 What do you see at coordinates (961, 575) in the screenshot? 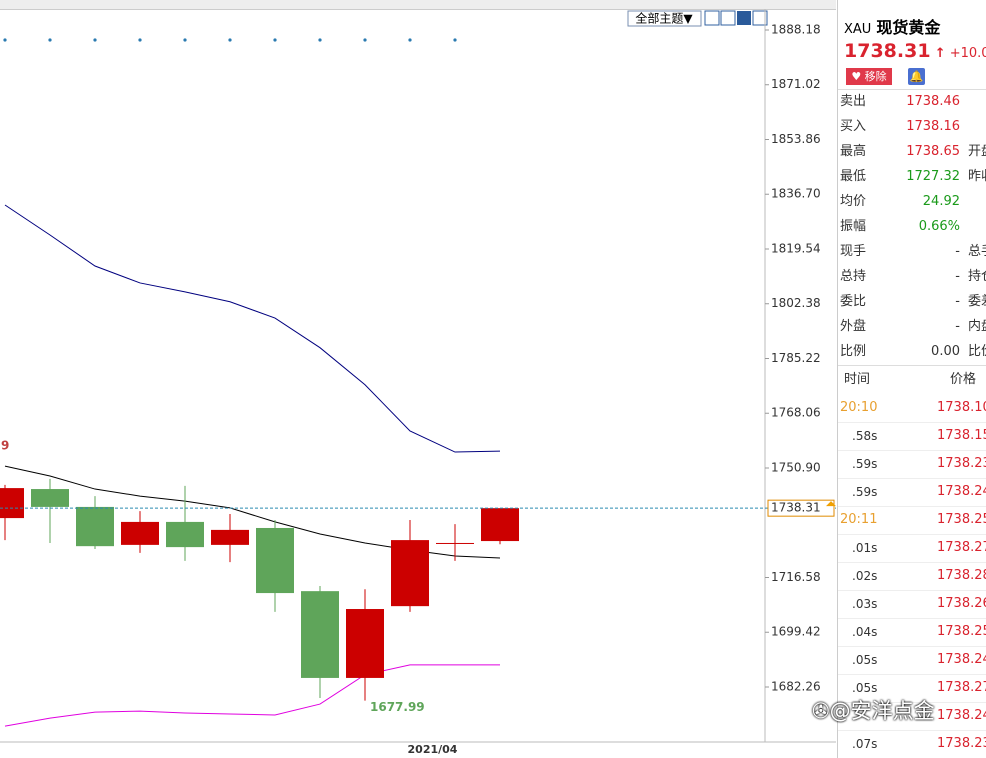
I see `trade-price: 1738.28` at bounding box center [961, 575].